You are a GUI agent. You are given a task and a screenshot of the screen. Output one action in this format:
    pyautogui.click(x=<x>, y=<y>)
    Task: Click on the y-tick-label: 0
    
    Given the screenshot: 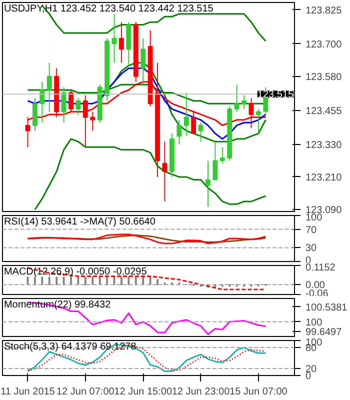 What is the action you would take?
    pyautogui.click(x=309, y=376)
    